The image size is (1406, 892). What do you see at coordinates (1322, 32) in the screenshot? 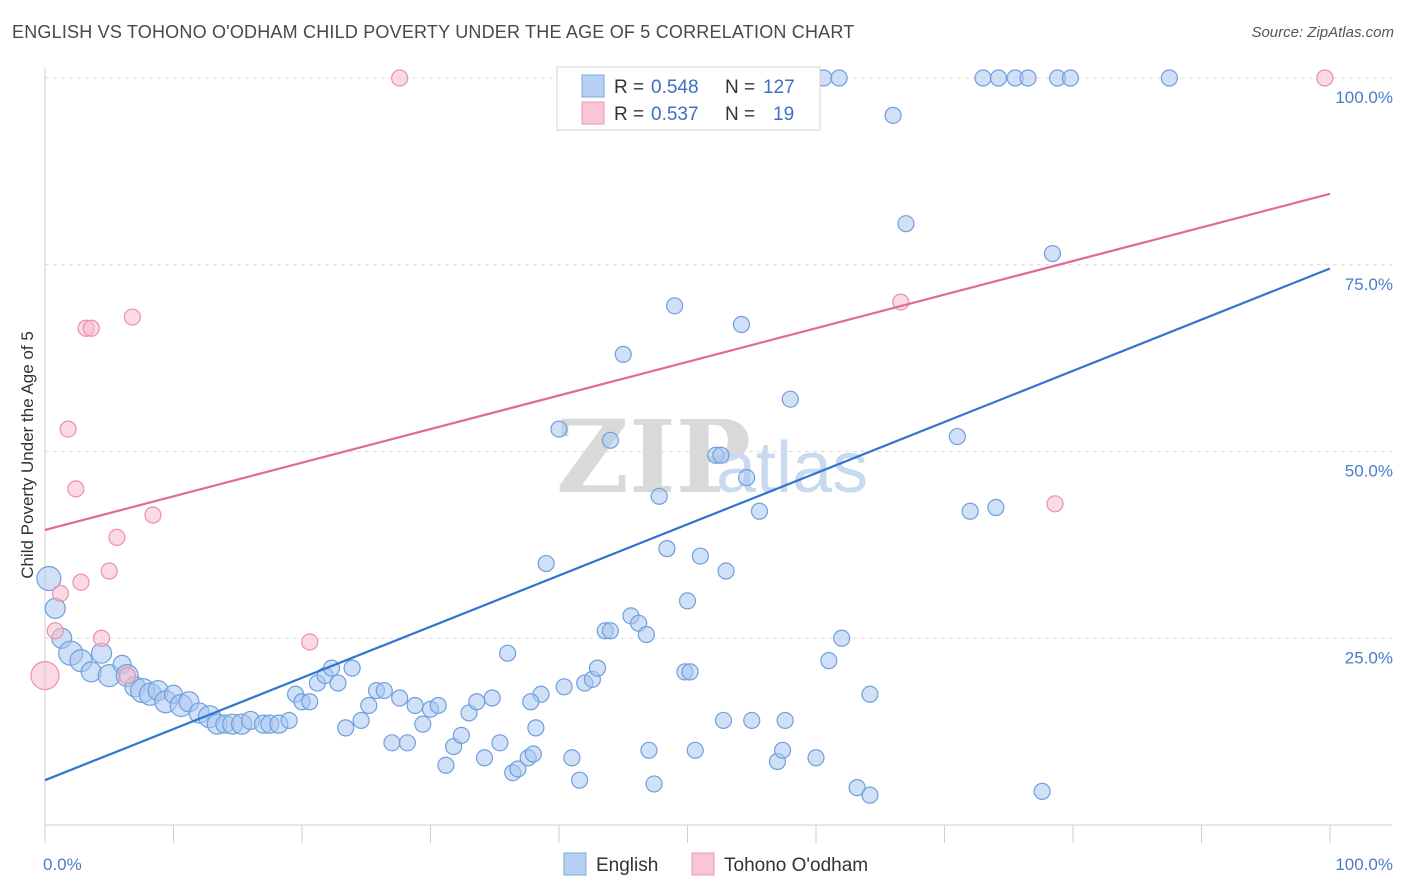
I see `source-credit: Source: ZipAtlas.com` at bounding box center [1322, 32].